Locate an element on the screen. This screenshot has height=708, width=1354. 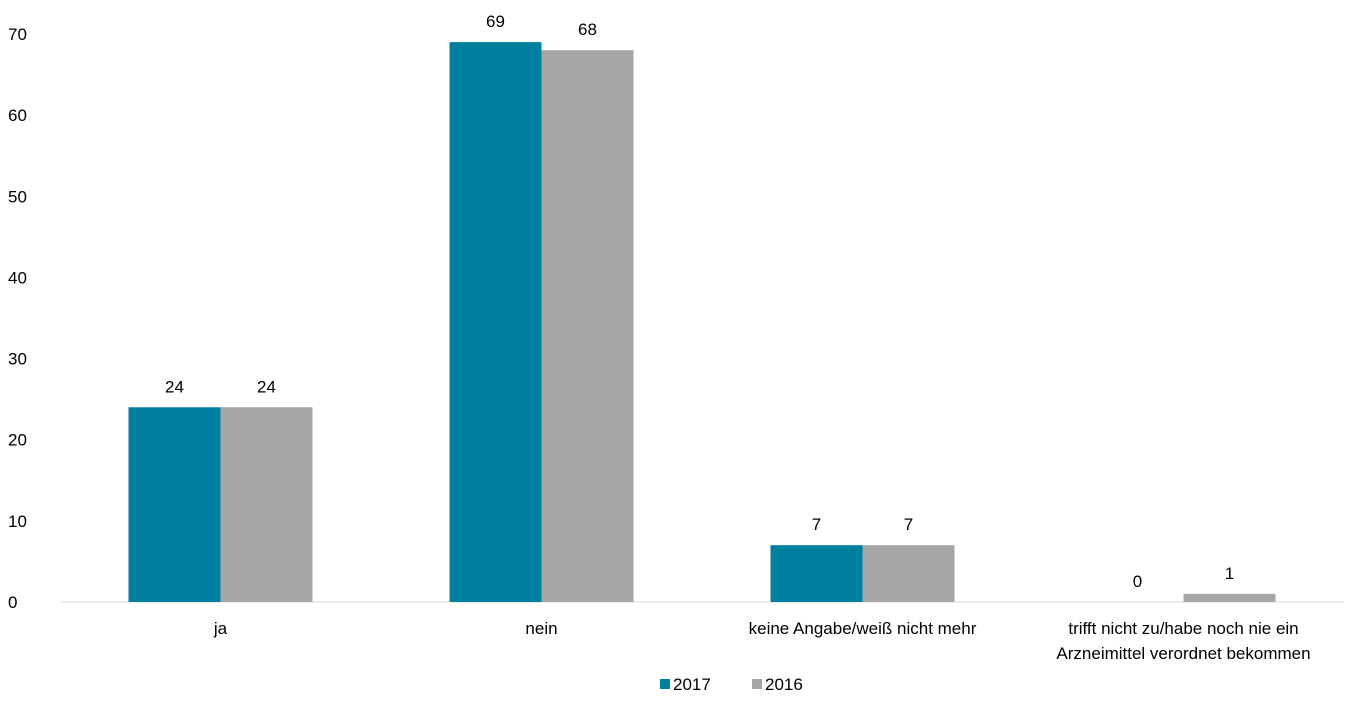
legend-swatch-2017 is located at coordinates (665, 684).